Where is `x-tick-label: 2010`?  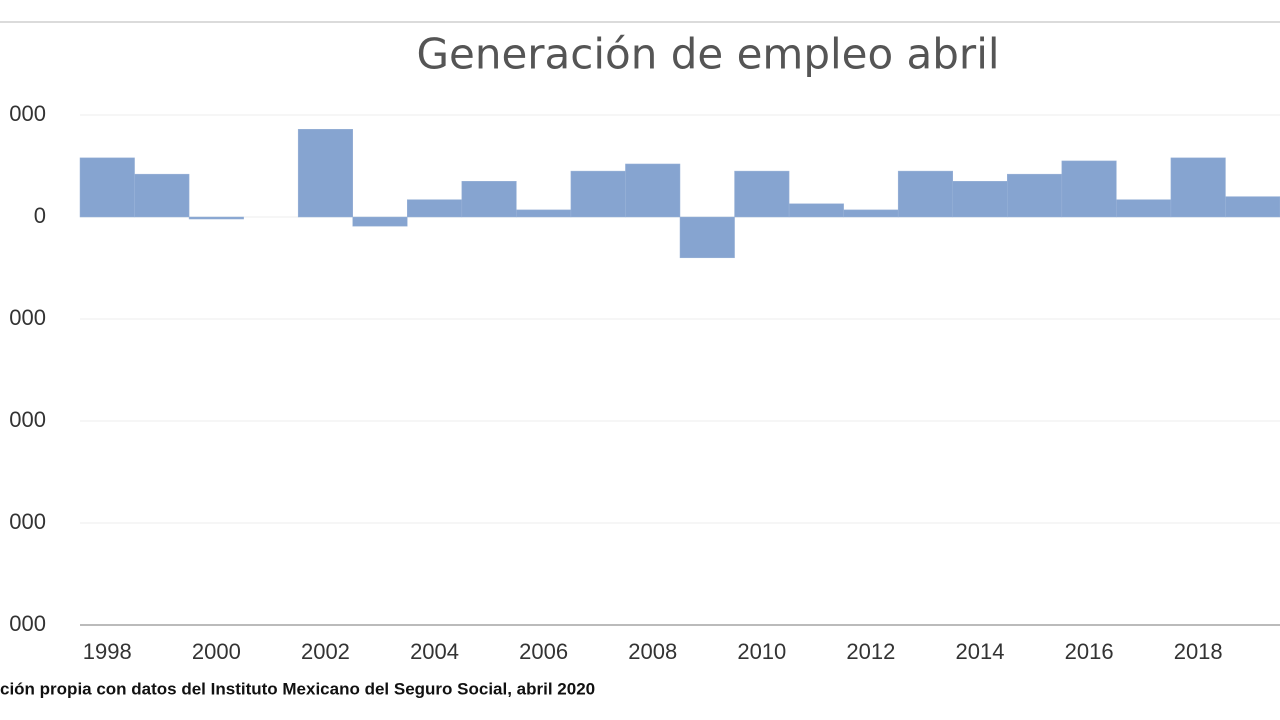 x-tick-label: 2010 is located at coordinates (761, 651).